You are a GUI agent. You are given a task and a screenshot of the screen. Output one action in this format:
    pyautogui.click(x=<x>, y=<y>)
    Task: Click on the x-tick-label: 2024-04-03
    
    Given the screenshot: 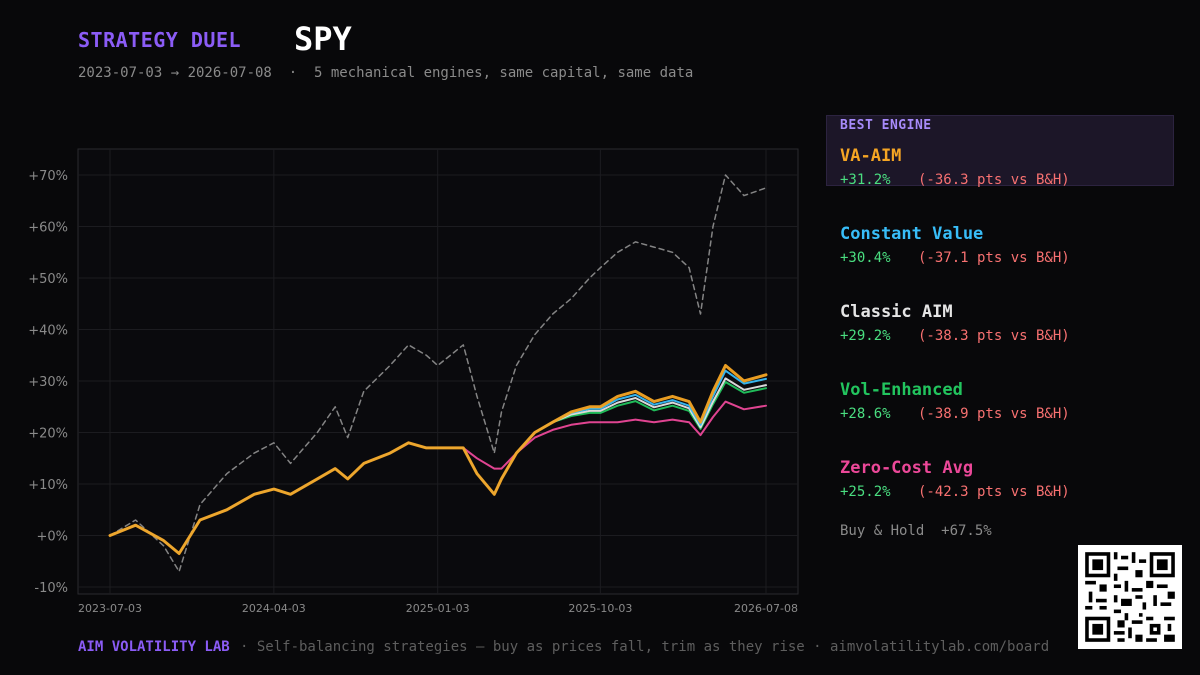 What is the action you would take?
    pyautogui.click(x=274, y=608)
    